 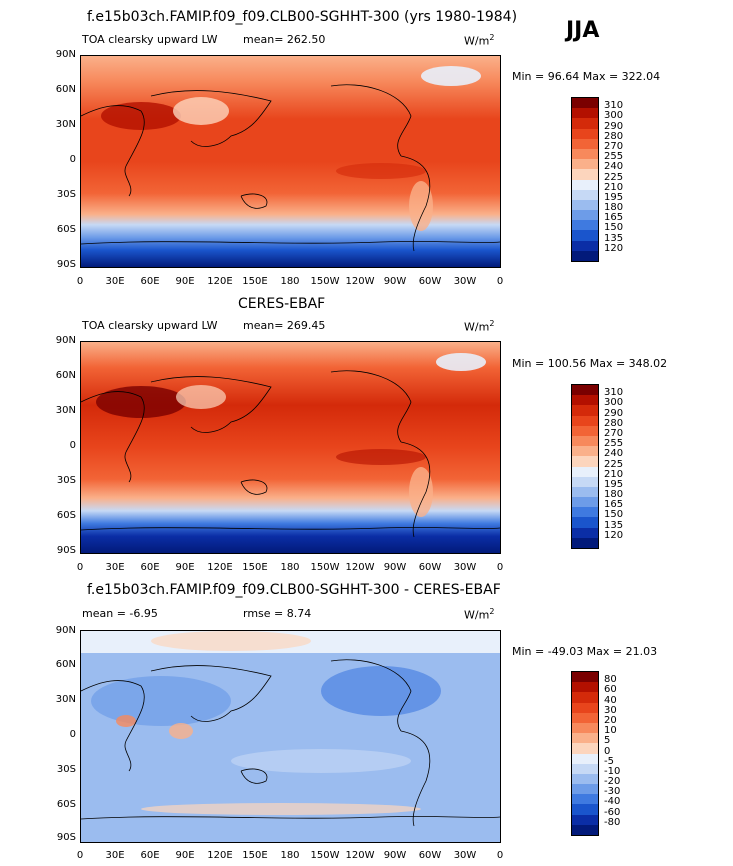 I want to click on colorbar-label: 40, so click(x=610, y=700).